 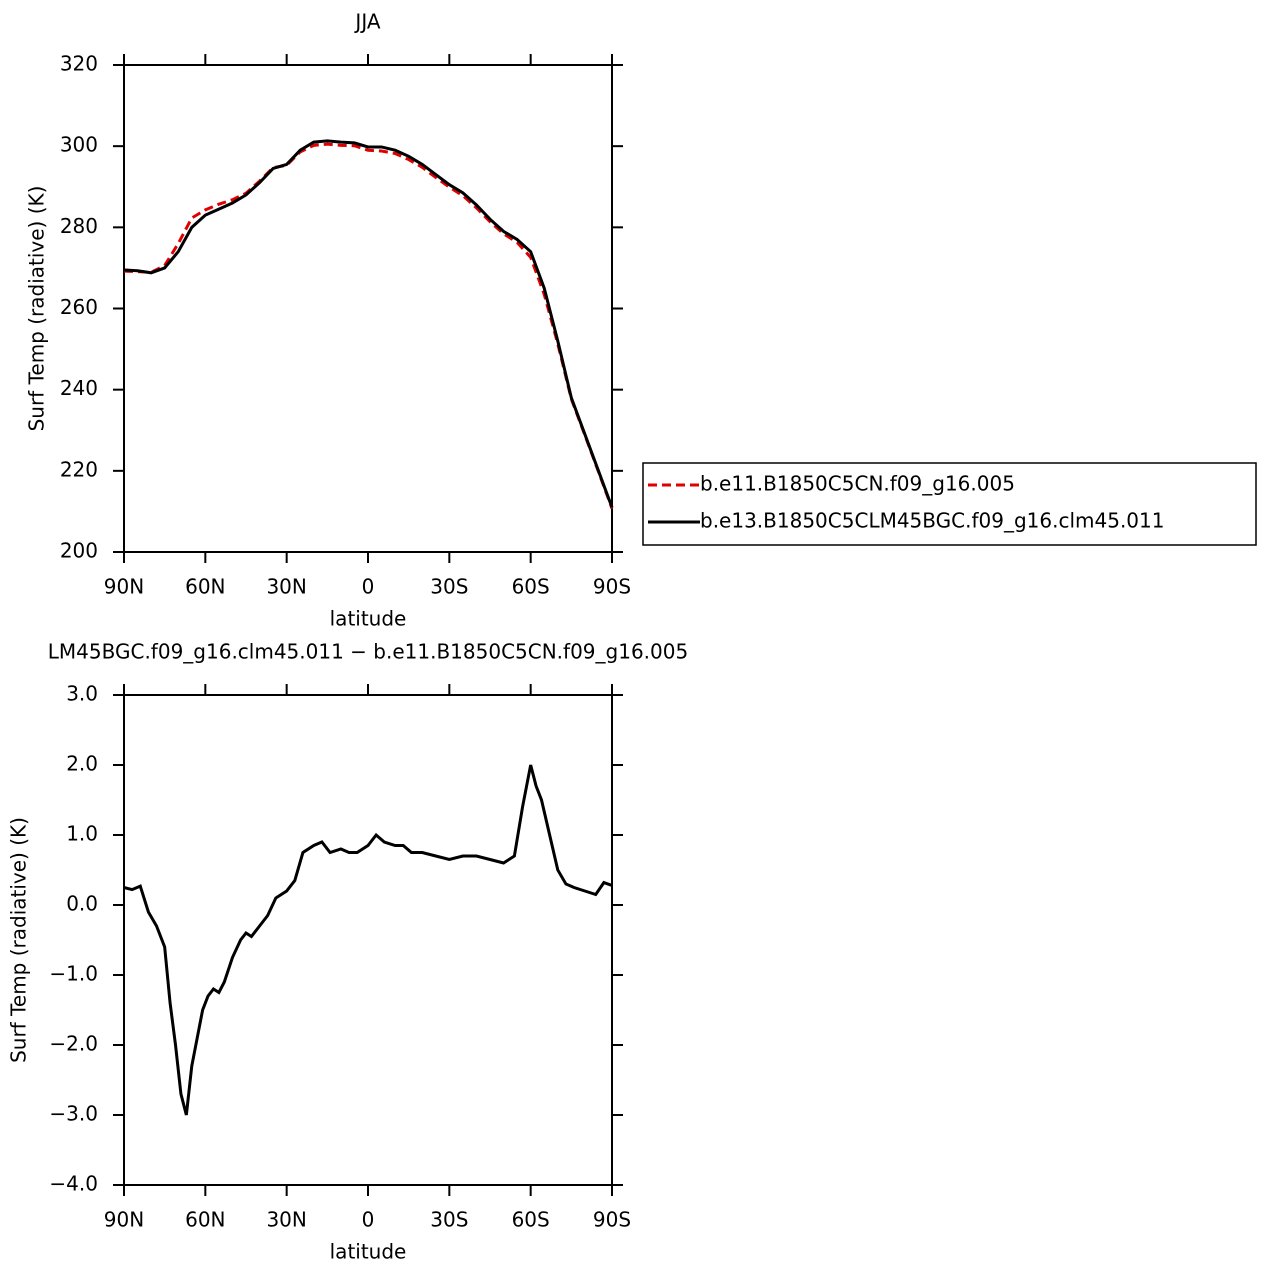 What do you see at coordinates (82, 834) in the screenshot?
I see `y-tick-label: 1.0` at bounding box center [82, 834].